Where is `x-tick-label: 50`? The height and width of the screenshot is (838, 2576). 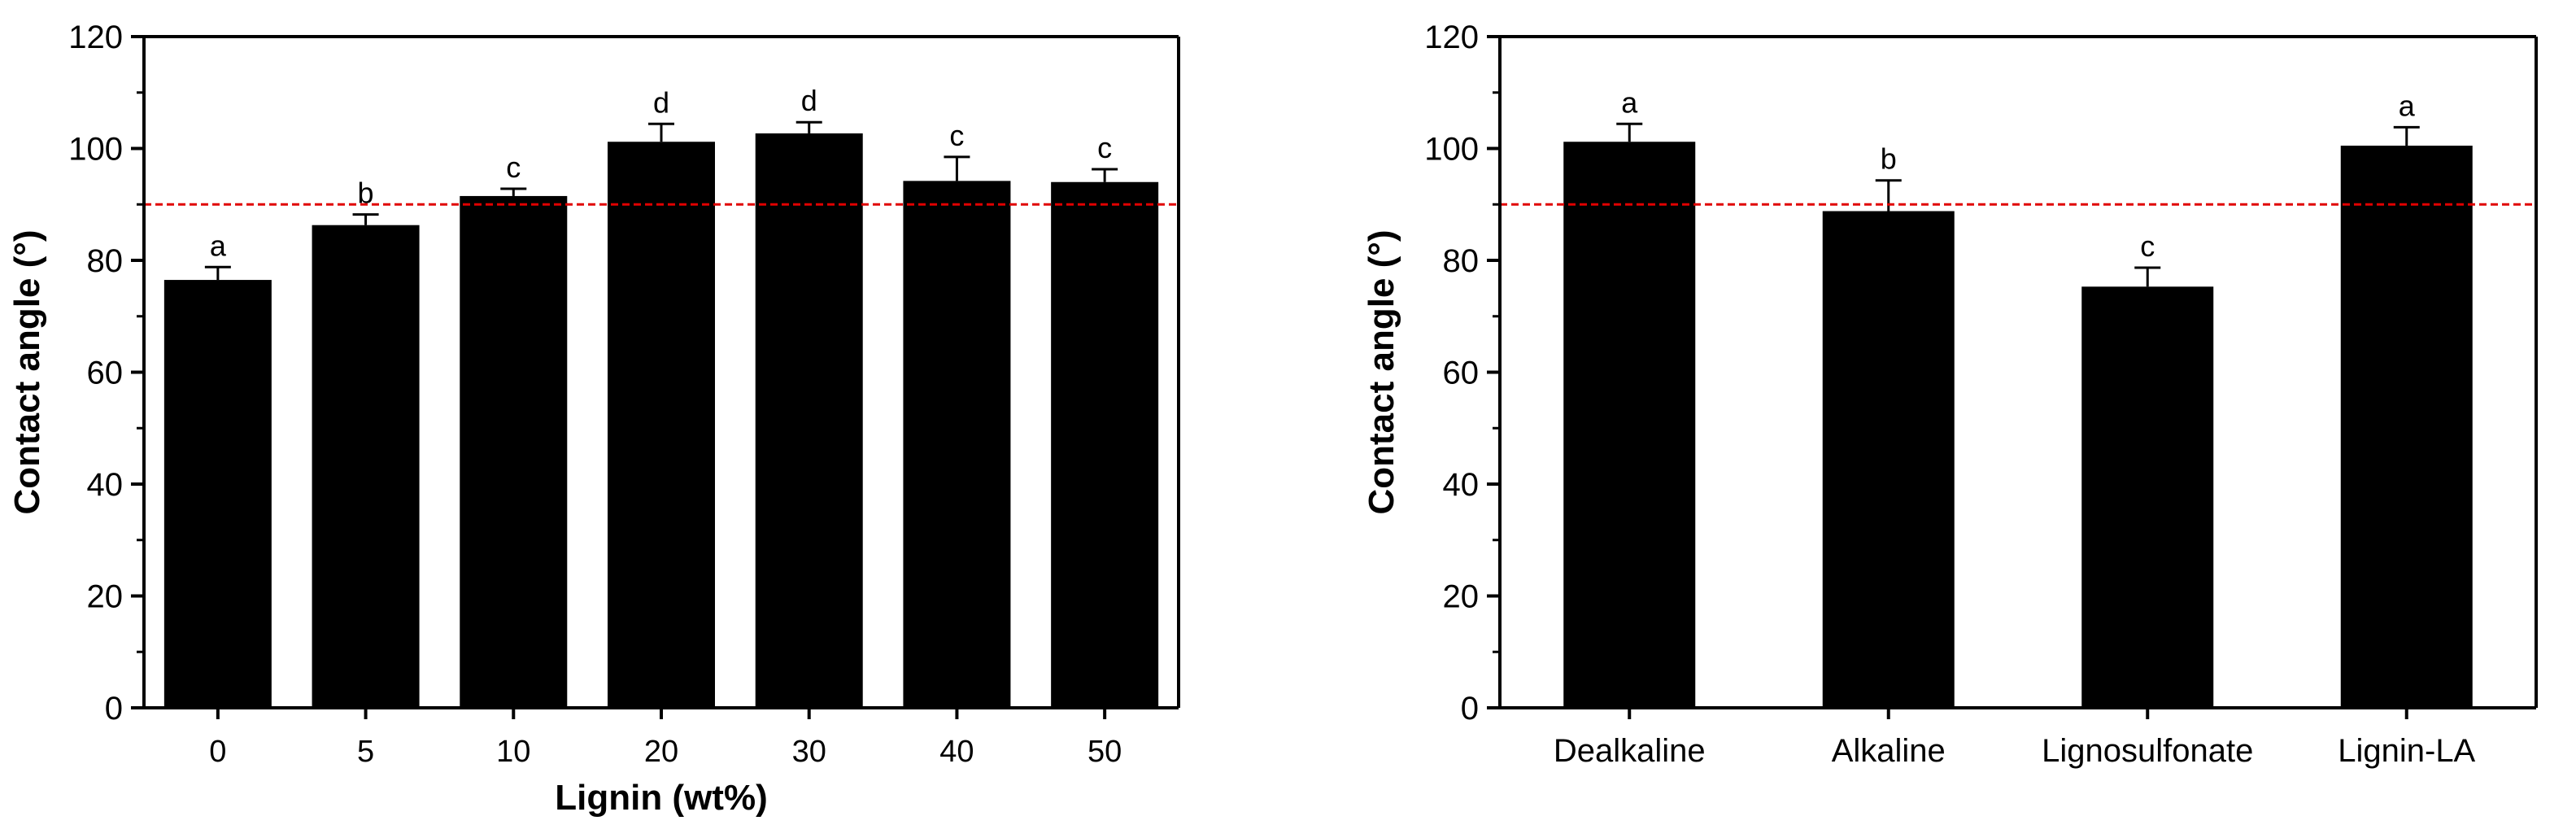
x-tick-label: 50 is located at coordinates (1104, 752).